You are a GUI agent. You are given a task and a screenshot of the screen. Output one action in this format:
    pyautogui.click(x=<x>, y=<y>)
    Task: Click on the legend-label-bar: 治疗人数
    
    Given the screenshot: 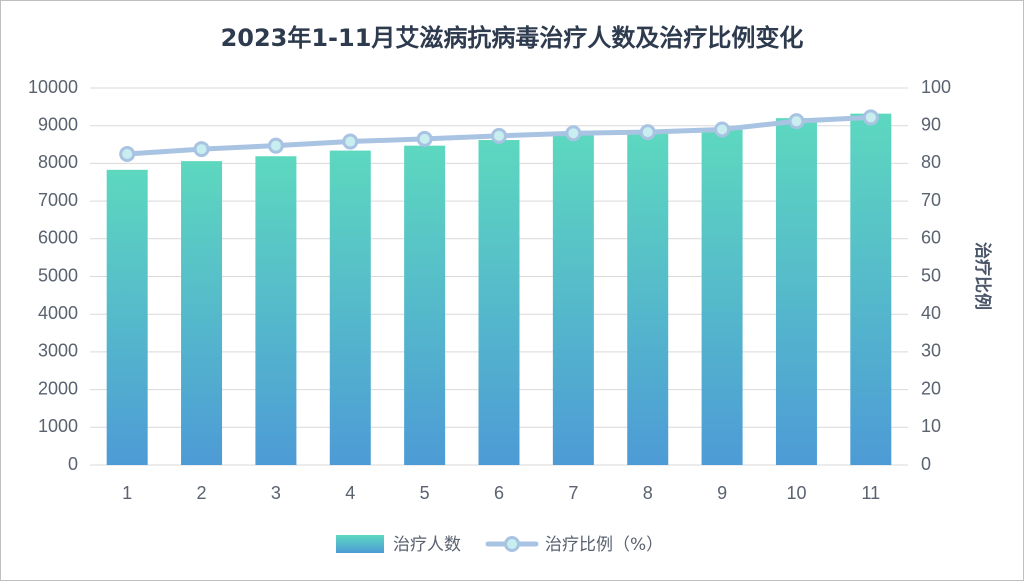 What is the action you would take?
    pyautogui.click(x=427, y=545)
    